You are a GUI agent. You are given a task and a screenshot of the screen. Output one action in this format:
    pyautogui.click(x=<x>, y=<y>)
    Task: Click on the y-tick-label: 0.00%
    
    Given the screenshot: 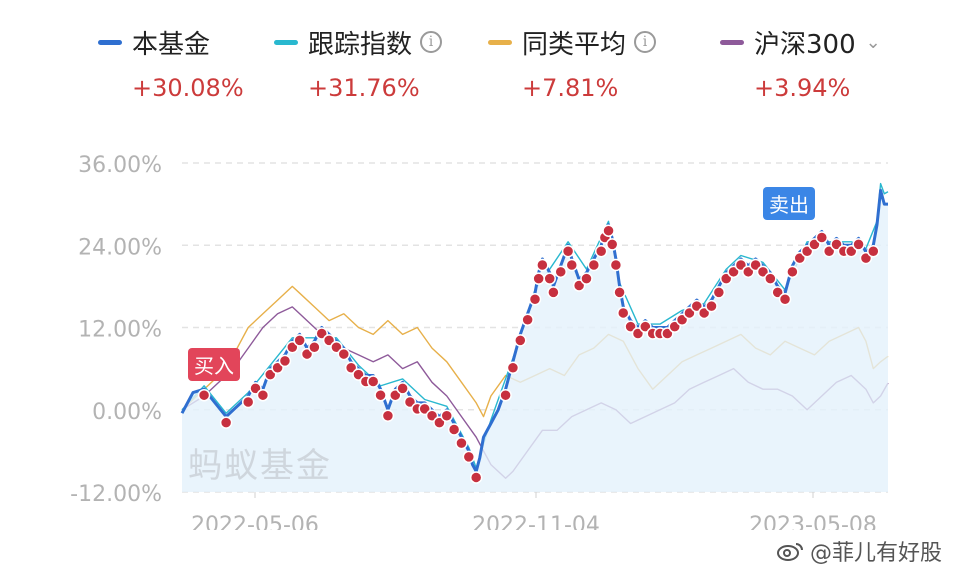 What is the action you would take?
    pyautogui.click(x=127, y=412)
    